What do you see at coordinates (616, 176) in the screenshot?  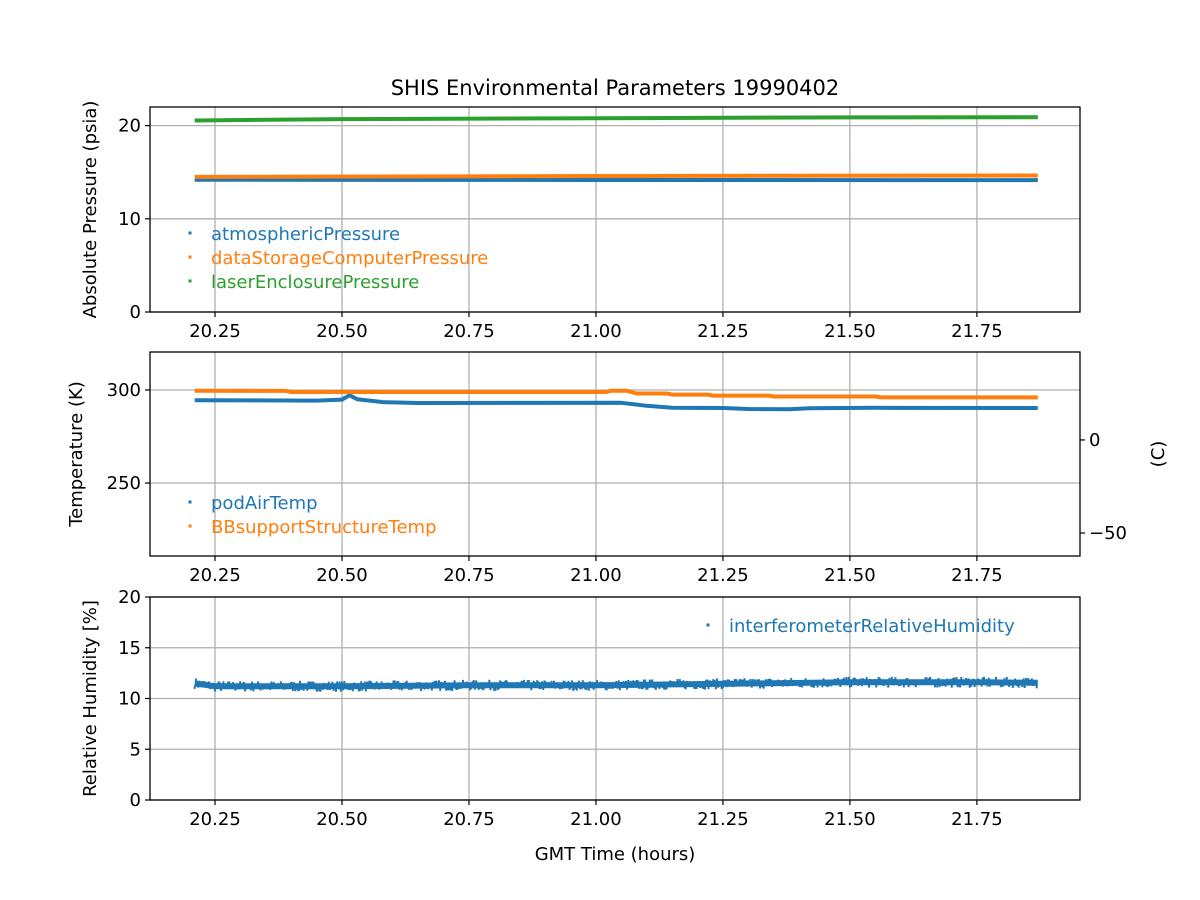 I see `series-dataStorageComputerPressure-line` at bounding box center [616, 176].